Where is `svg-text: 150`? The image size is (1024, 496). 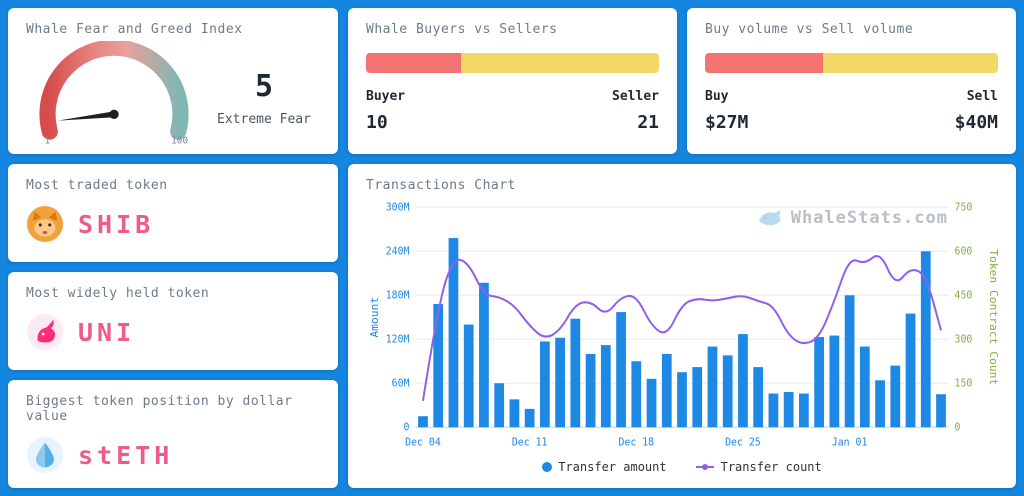
svg-text: 150 is located at coordinates (964, 383).